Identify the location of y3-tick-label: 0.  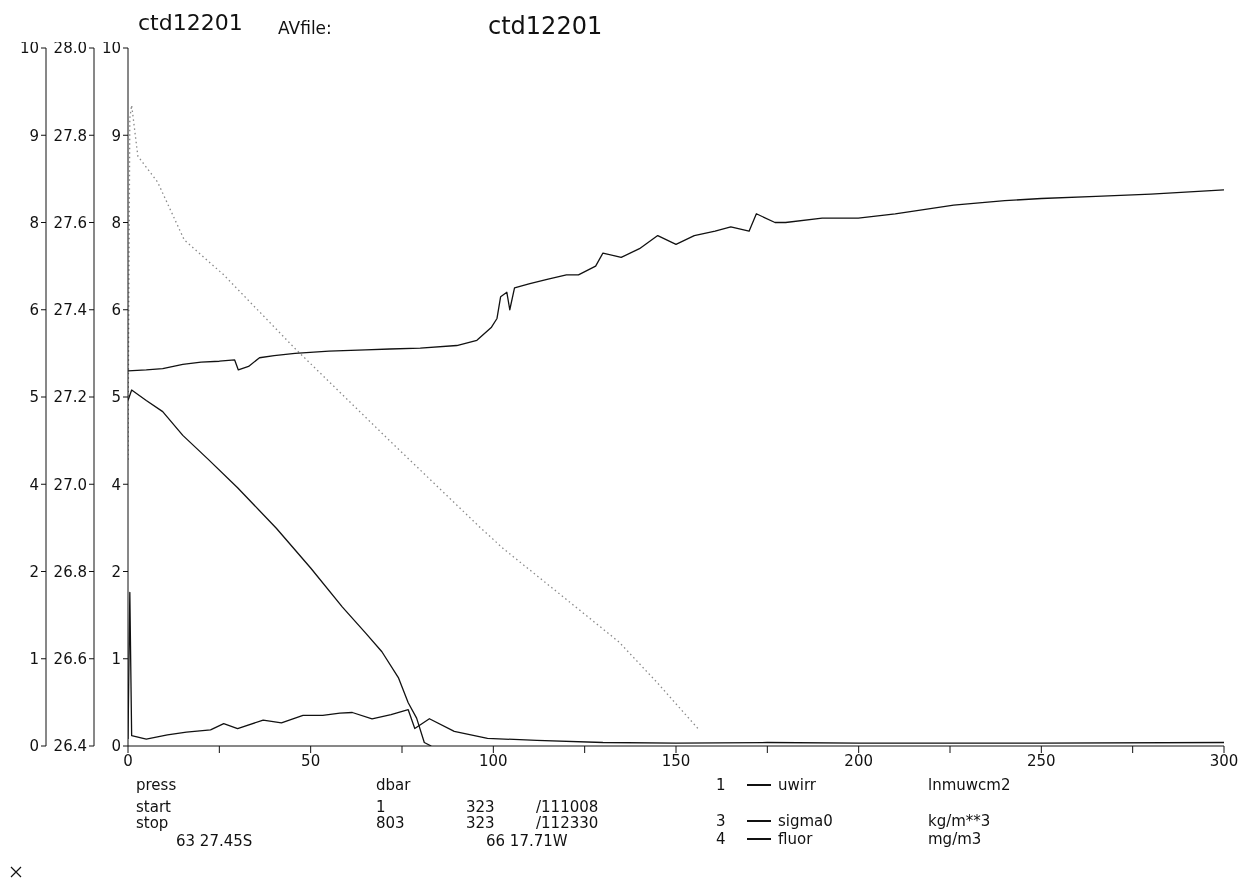
(34, 746).